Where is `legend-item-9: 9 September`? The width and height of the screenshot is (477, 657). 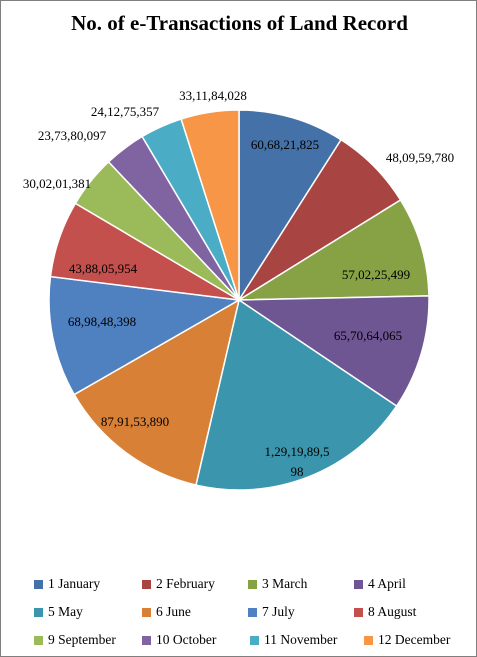
legend-item-9: 9 September is located at coordinates (88, 640).